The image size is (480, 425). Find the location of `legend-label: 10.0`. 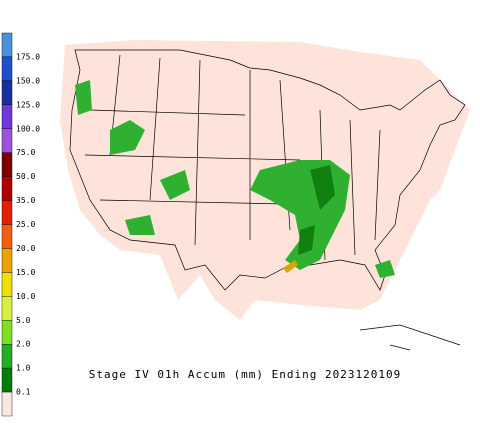

legend-label: 10.0 is located at coordinates (25, 296).